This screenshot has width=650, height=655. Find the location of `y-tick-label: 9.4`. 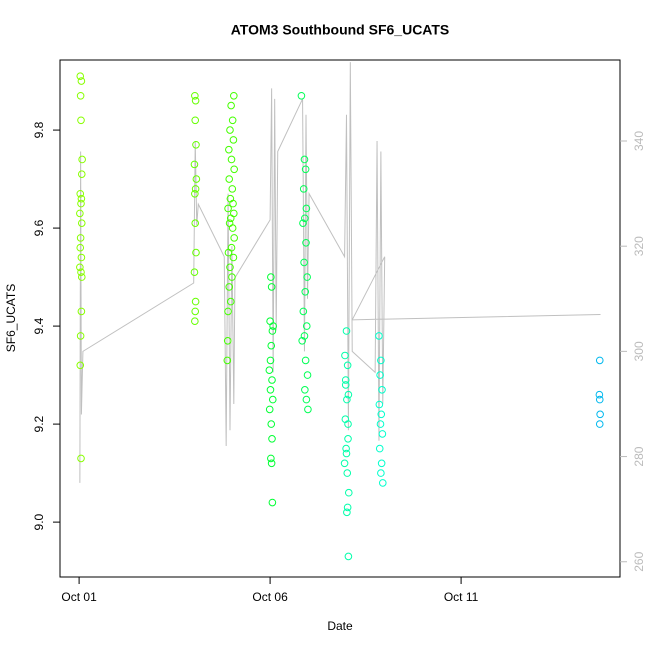

y-tick-label: 9.4 is located at coordinates (39, 325).